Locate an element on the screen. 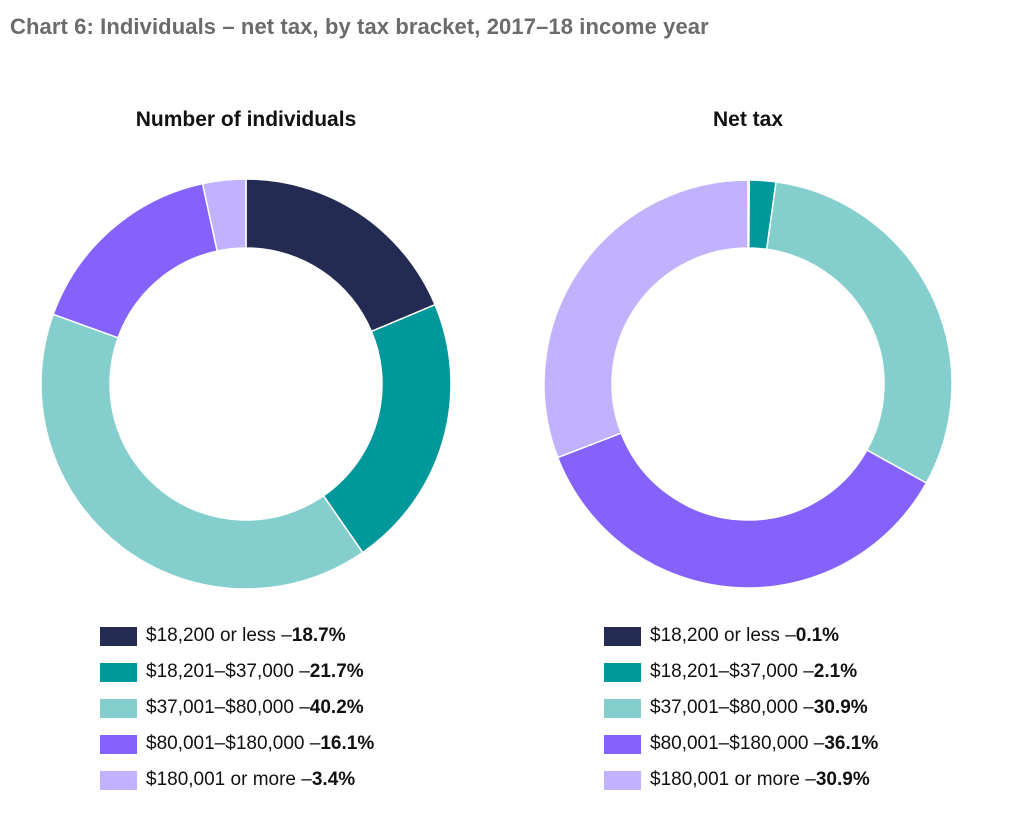 The height and width of the screenshot is (829, 1023). legend-item: $180,001 or more – 30.9% is located at coordinates (741, 780).